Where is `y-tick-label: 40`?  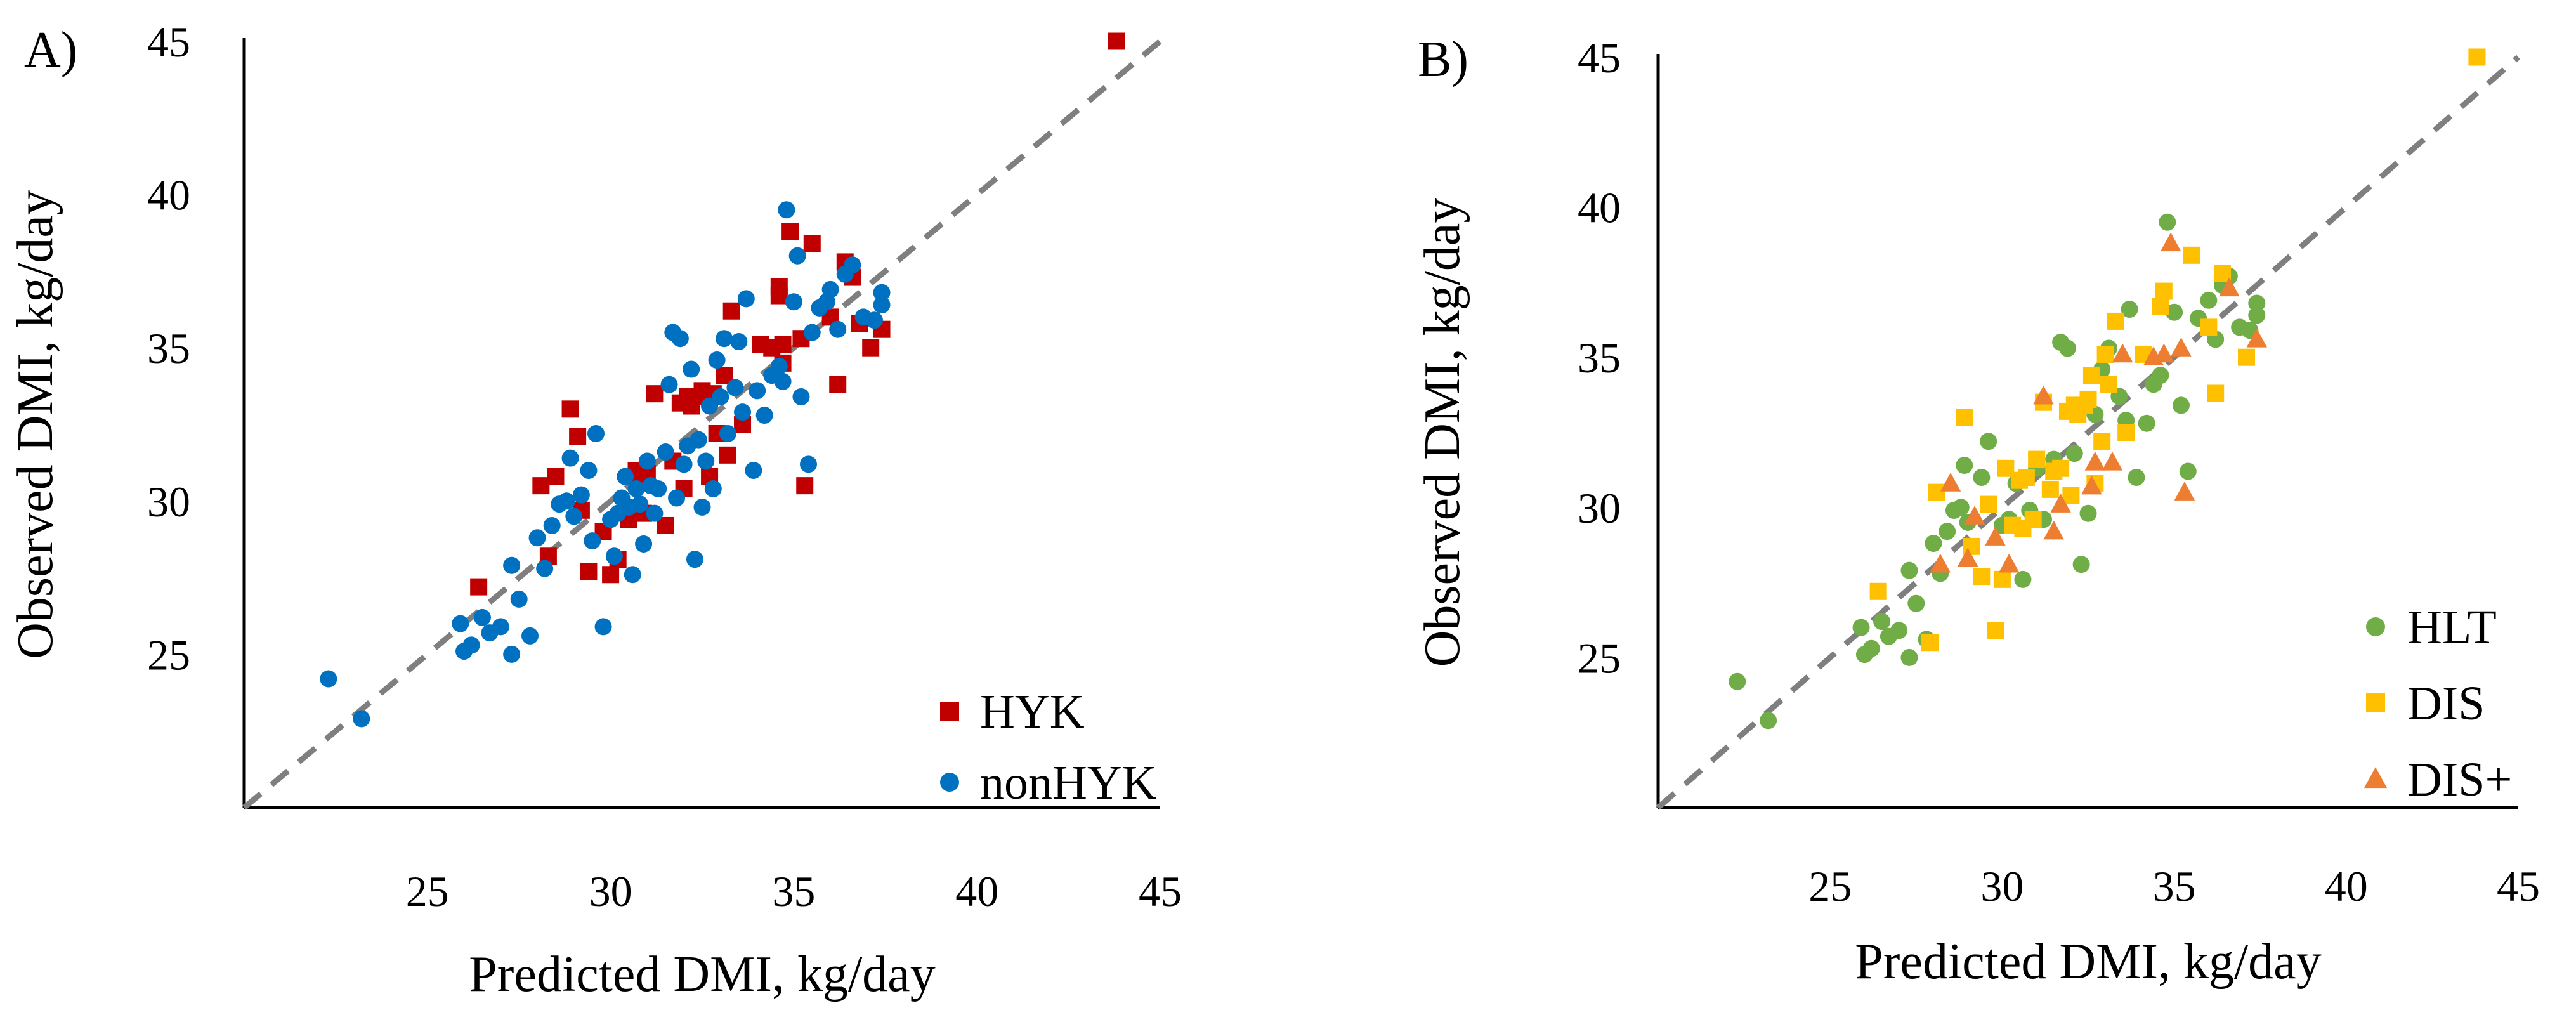
y-tick-label: 40 is located at coordinates (1599, 208).